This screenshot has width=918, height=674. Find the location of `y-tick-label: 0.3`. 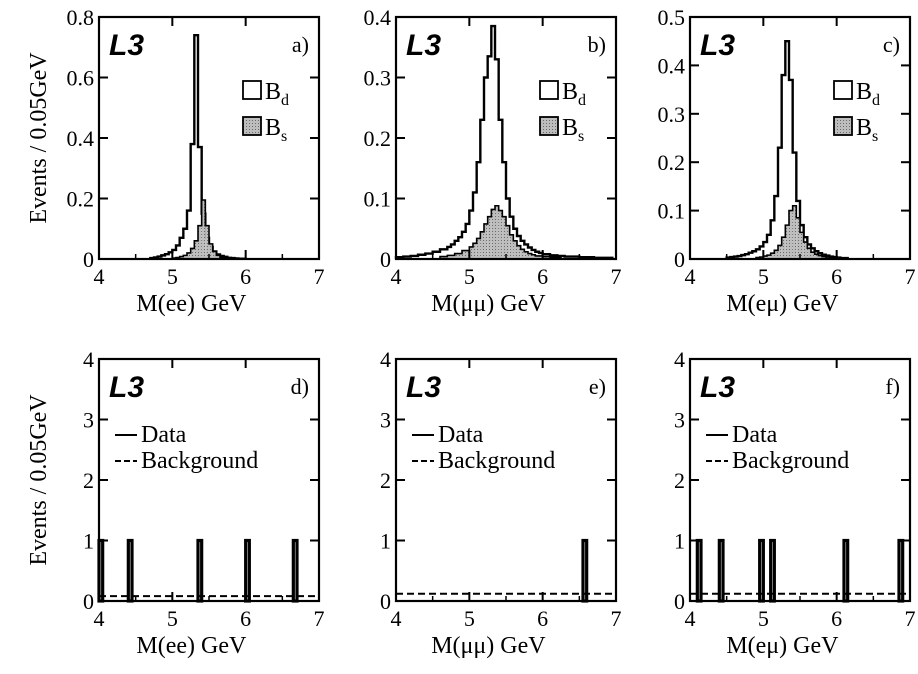

y-tick-label: 0.3 is located at coordinates (378, 78).